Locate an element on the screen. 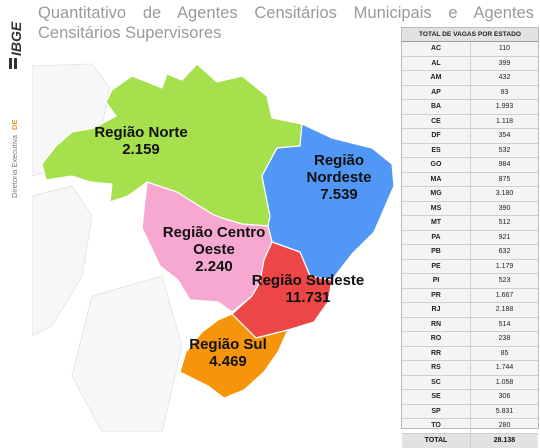  svg-text: Diretoria Executiva DE is located at coordinates (14, 159).